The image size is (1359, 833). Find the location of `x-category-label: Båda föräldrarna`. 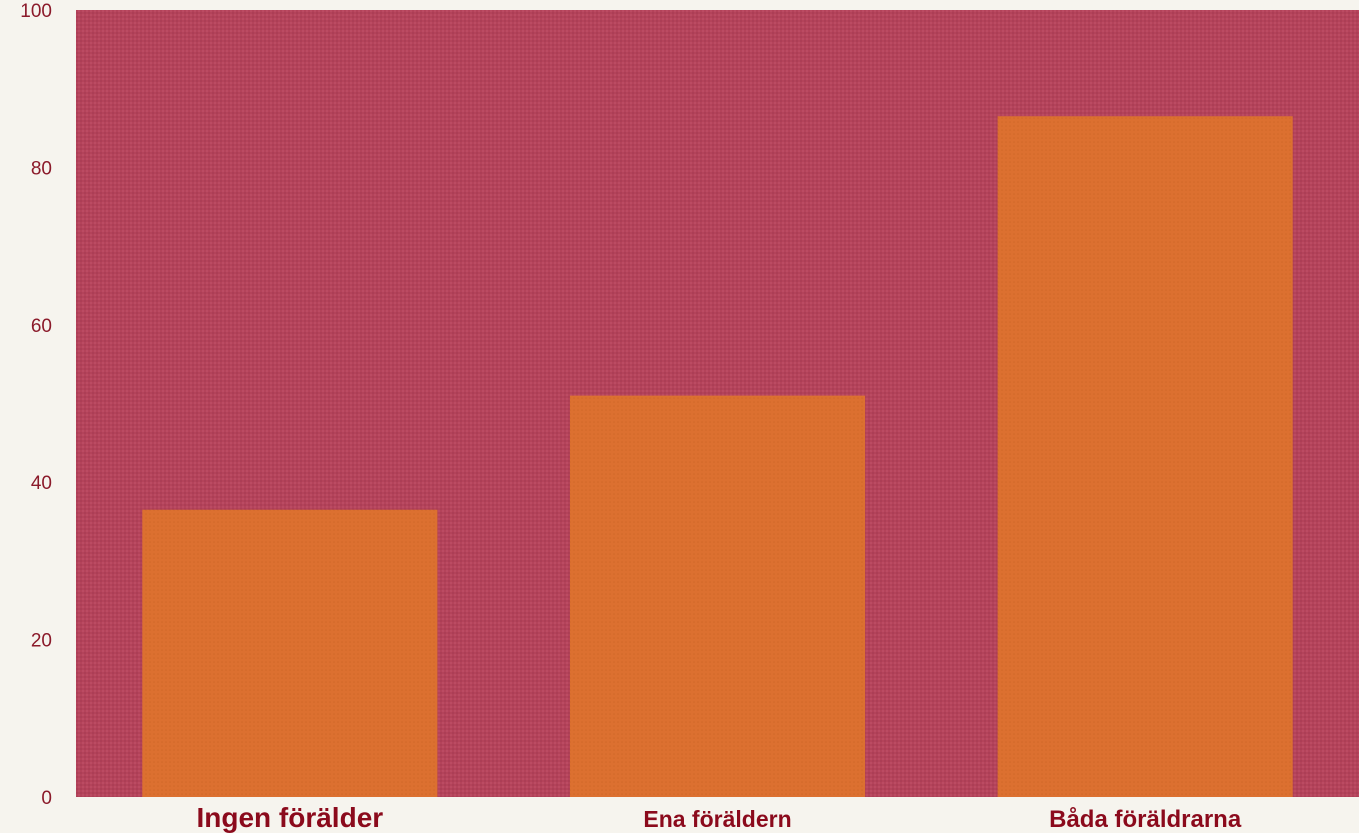

x-category-label: Båda föräldrarna is located at coordinates (1145, 819).